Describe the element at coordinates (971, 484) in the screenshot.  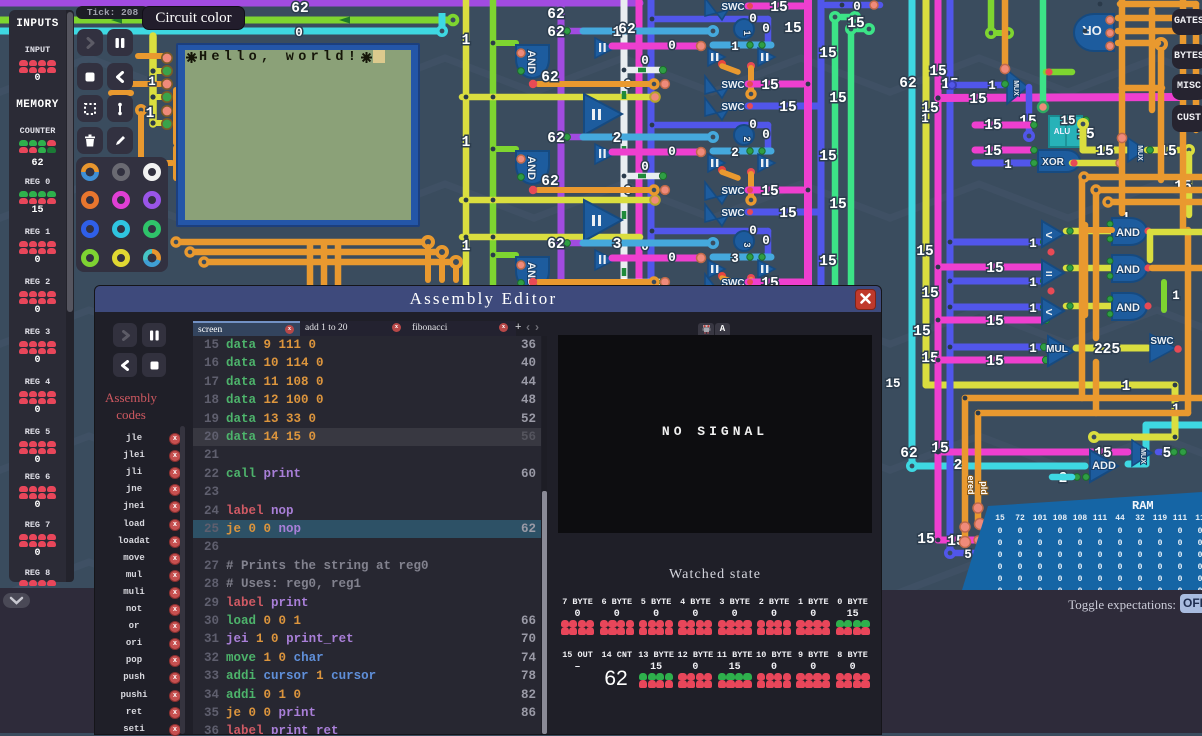
I see `svg-text: ered` at that location.